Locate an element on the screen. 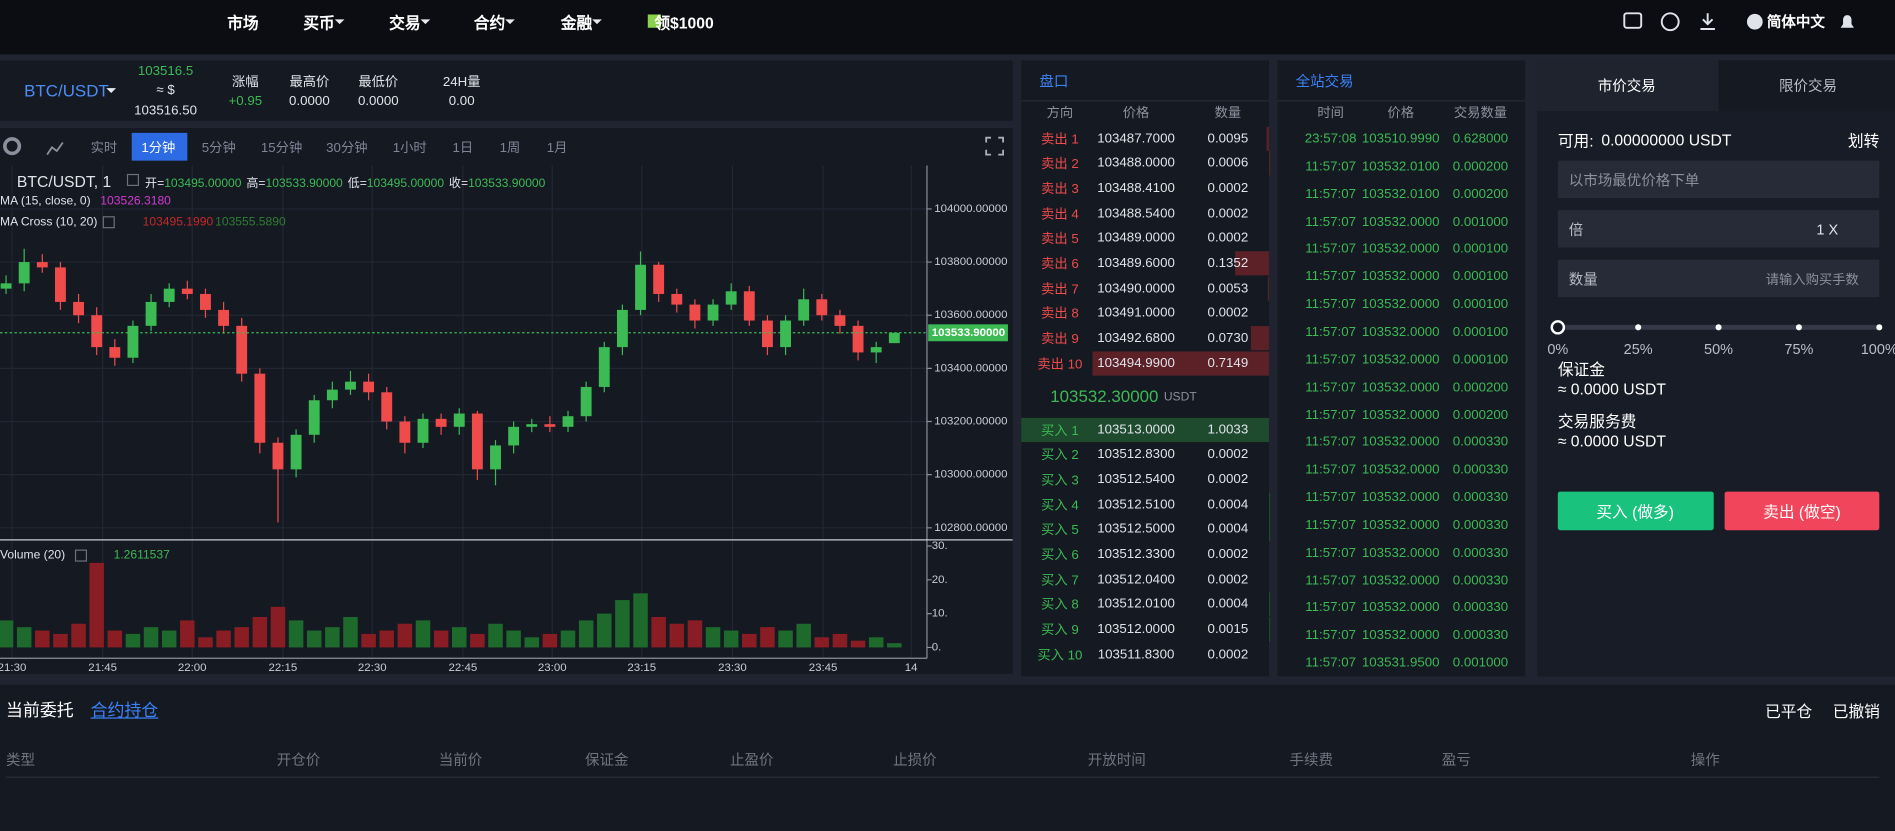 This screenshot has width=1895, height=831. price: 103516.5 is located at coordinates (165, 71).